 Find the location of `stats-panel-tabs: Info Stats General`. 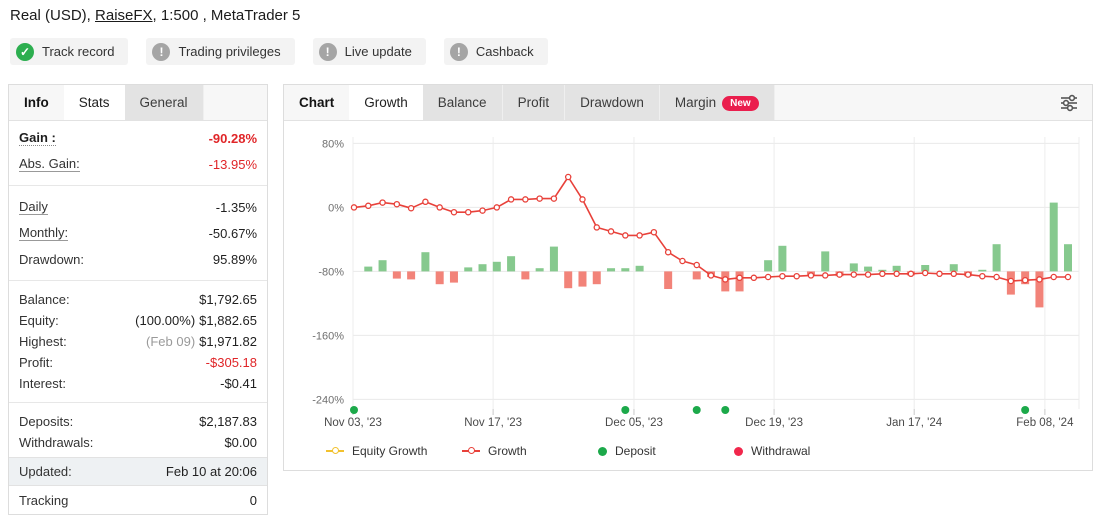

stats-panel-tabs: Info Stats General is located at coordinates (138, 103).